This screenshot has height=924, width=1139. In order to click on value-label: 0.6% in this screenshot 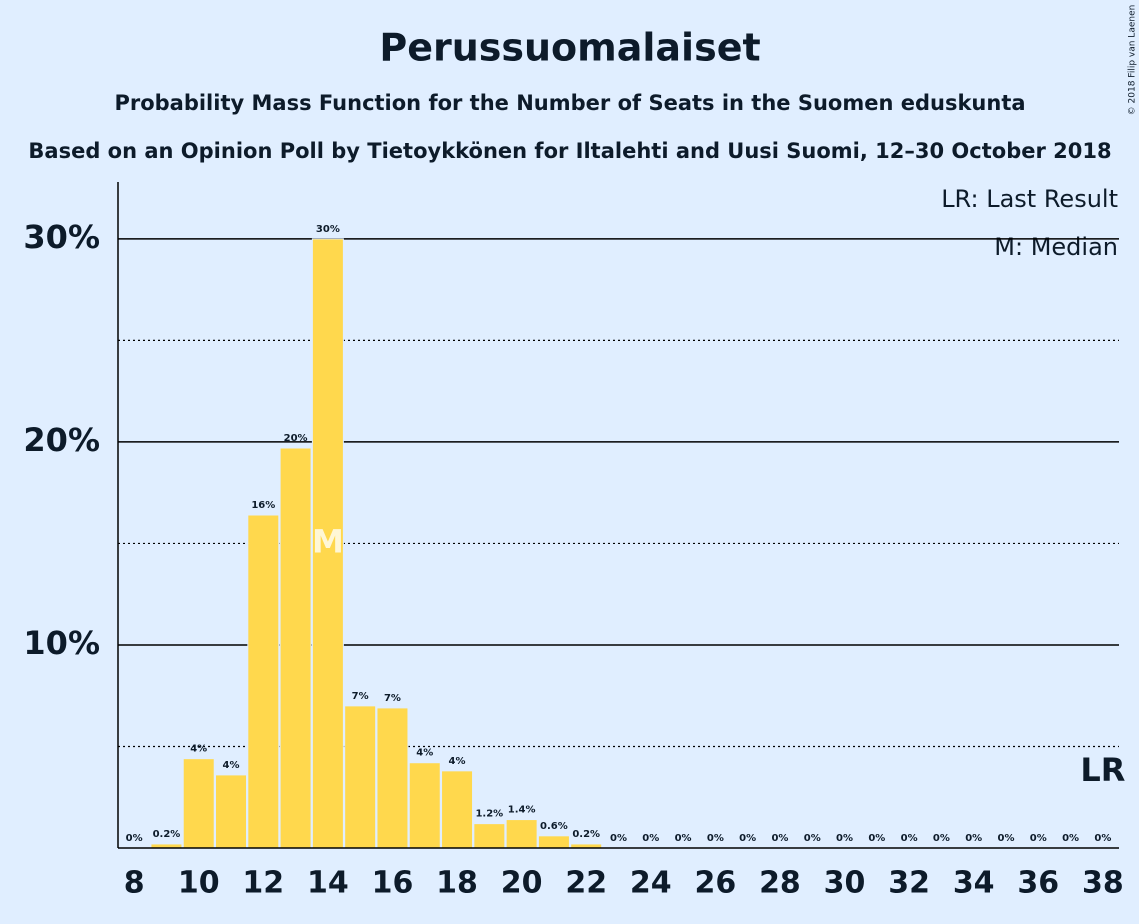, I will do `click(554, 826)`.